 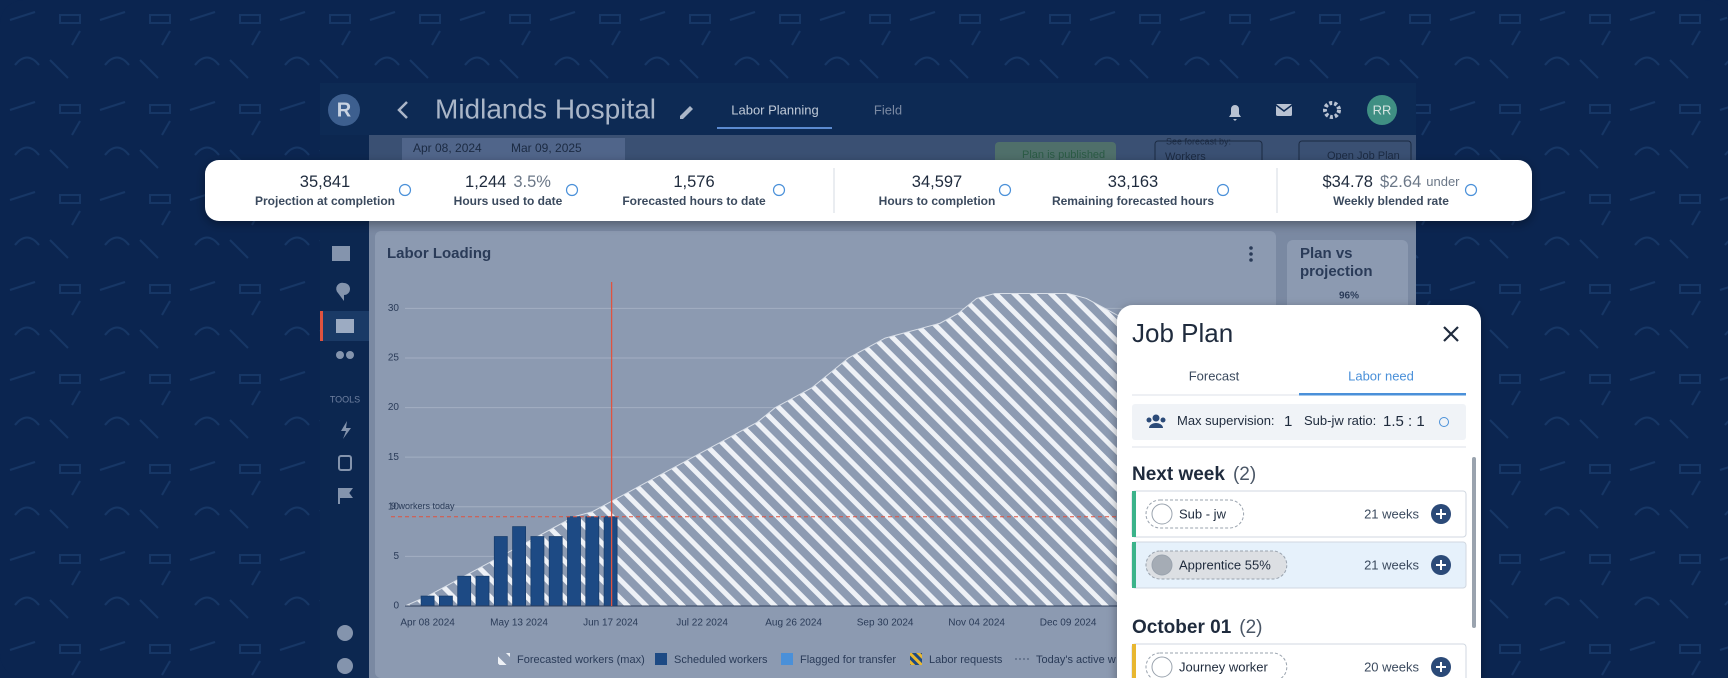 I want to click on tab: Labor Planning, so click(x=774, y=109).